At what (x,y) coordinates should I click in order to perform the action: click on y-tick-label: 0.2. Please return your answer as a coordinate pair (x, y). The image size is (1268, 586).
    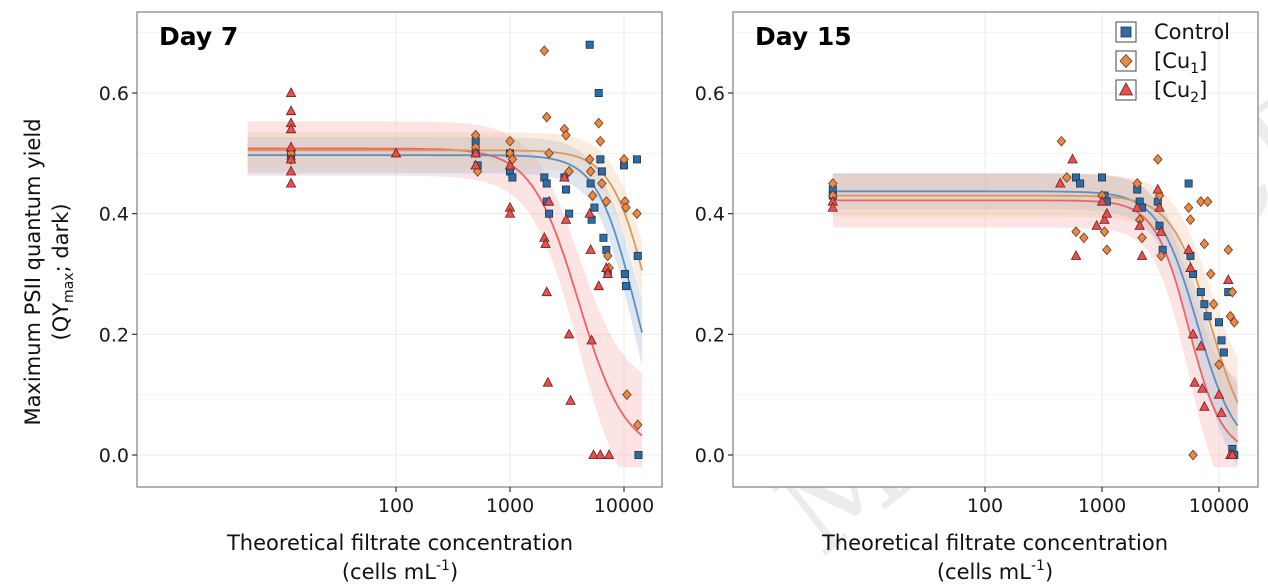
    Looking at the image, I should click on (710, 335).